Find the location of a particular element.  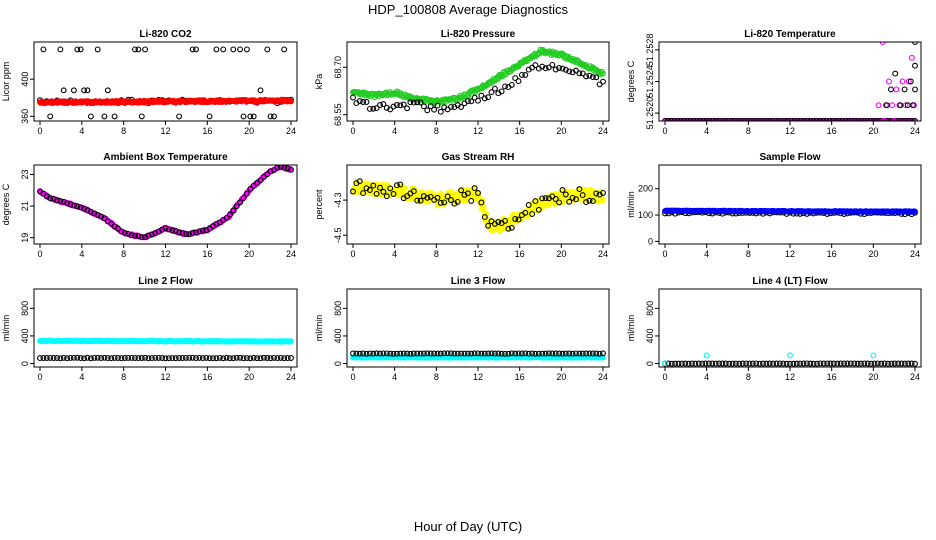

y-tick-label: 51.2524 is located at coordinates (650, 81).